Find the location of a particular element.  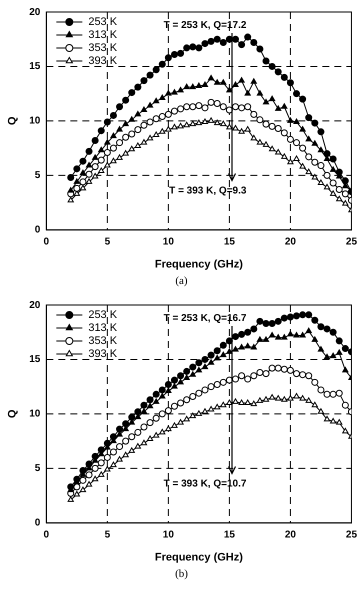

annotation: T = 393 K, Q=10.7 is located at coordinates (205, 484).